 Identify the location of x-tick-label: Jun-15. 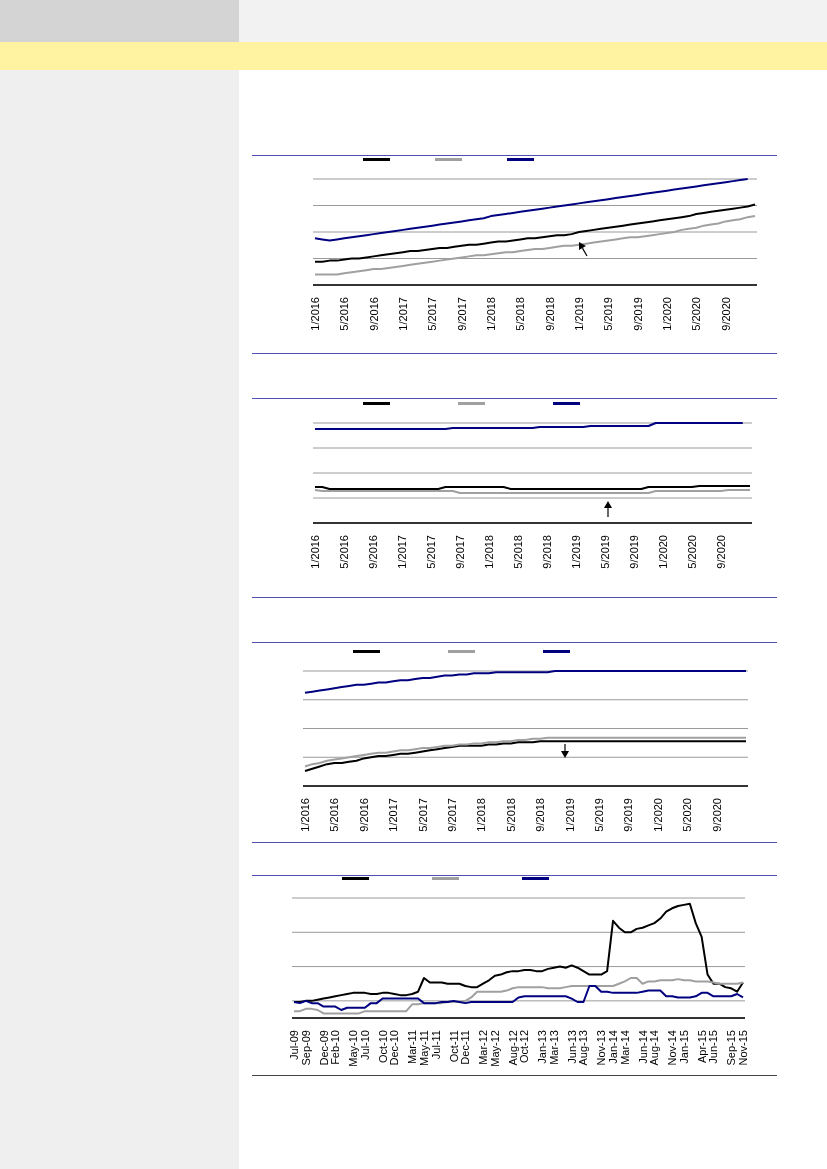
(713, 1047).